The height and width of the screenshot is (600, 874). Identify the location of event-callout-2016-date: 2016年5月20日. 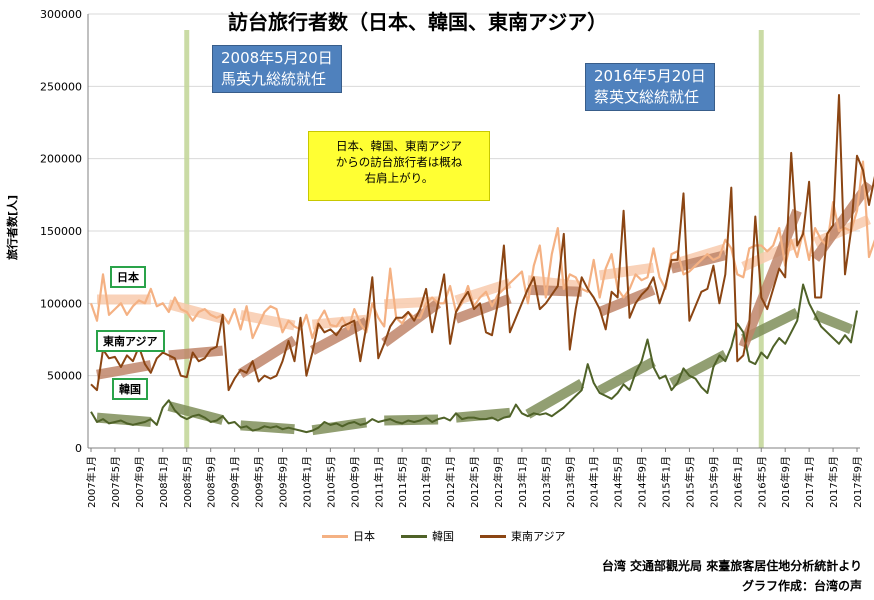
(650, 76).